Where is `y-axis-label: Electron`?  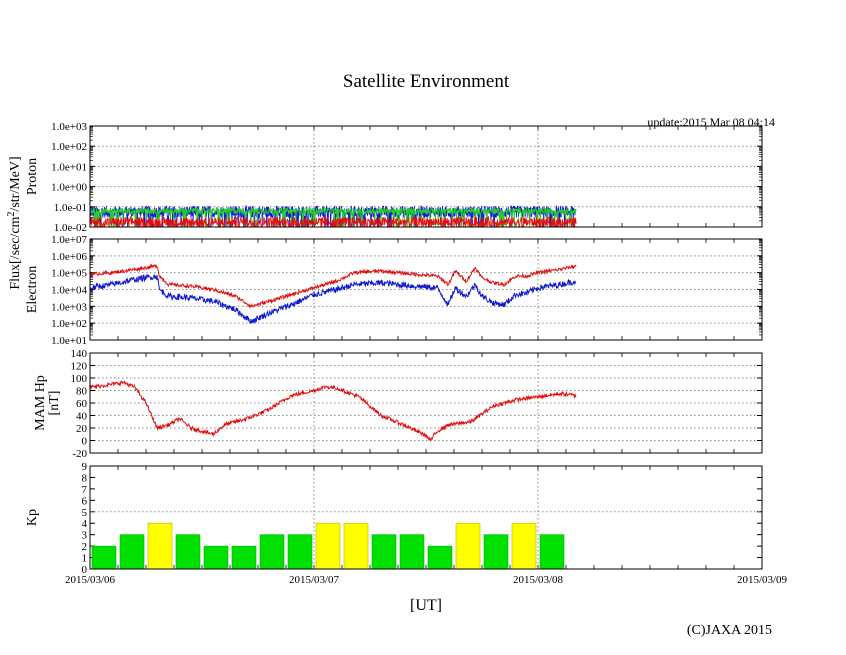
y-axis-label: Electron is located at coordinates (32, 289).